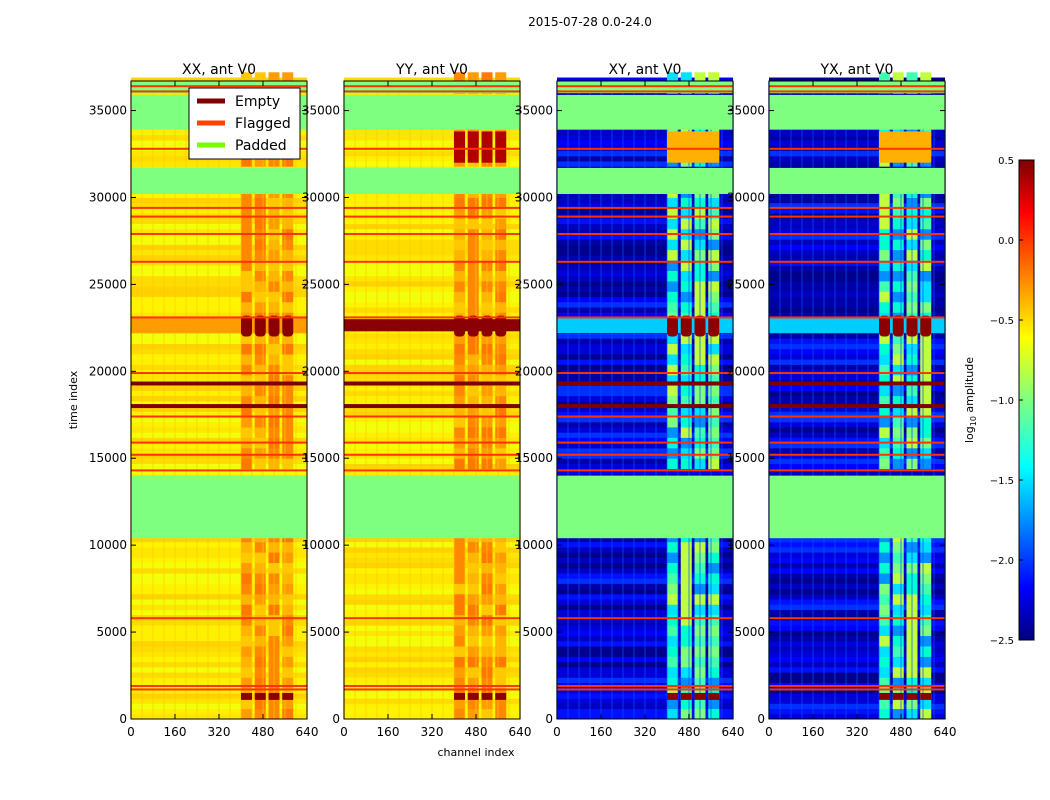  I want to click on empty-row, so click(857, 383).